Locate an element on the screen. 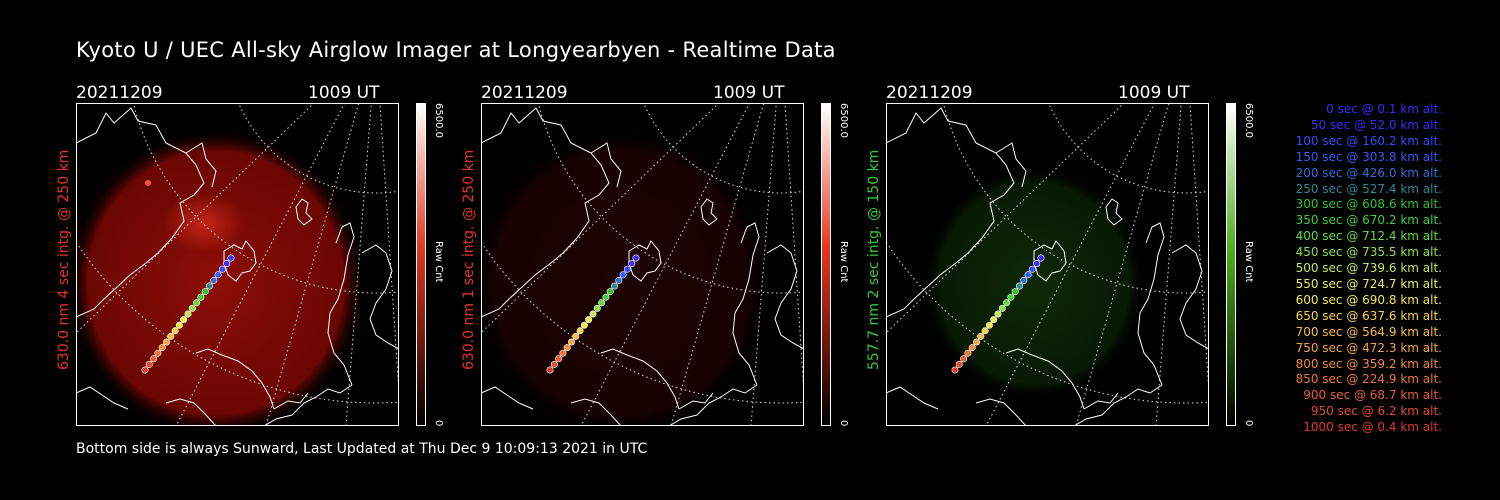 This screenshot has width=1500, height=500. legend-entry: 350 sec @ 670.2 km alt. is located at coordinates (1368, 220).